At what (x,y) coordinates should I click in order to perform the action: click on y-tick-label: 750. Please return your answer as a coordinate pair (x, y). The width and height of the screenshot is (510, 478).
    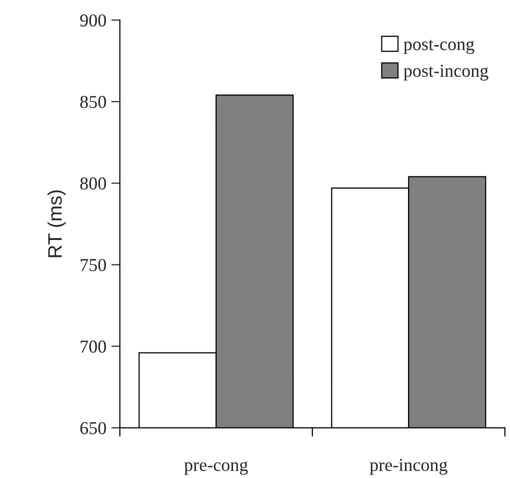
    Looking at the image, I should click on (93, 265).